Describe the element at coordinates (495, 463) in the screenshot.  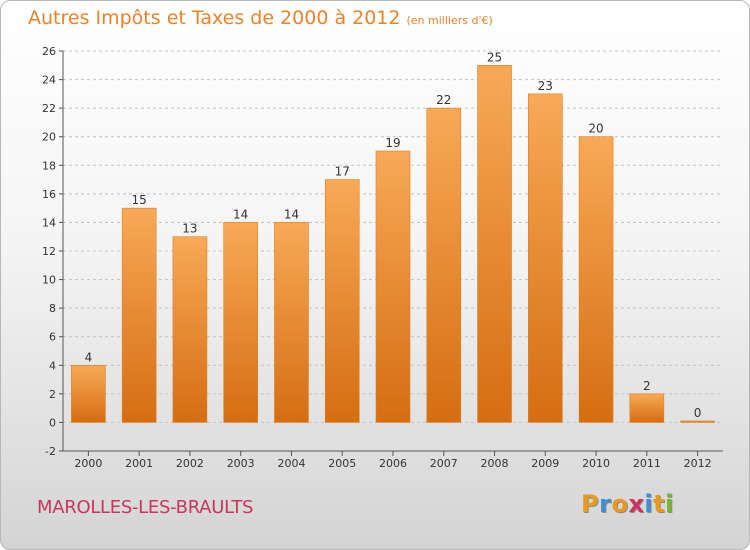
I see `x-tick-label-2008: 2008` at that location.